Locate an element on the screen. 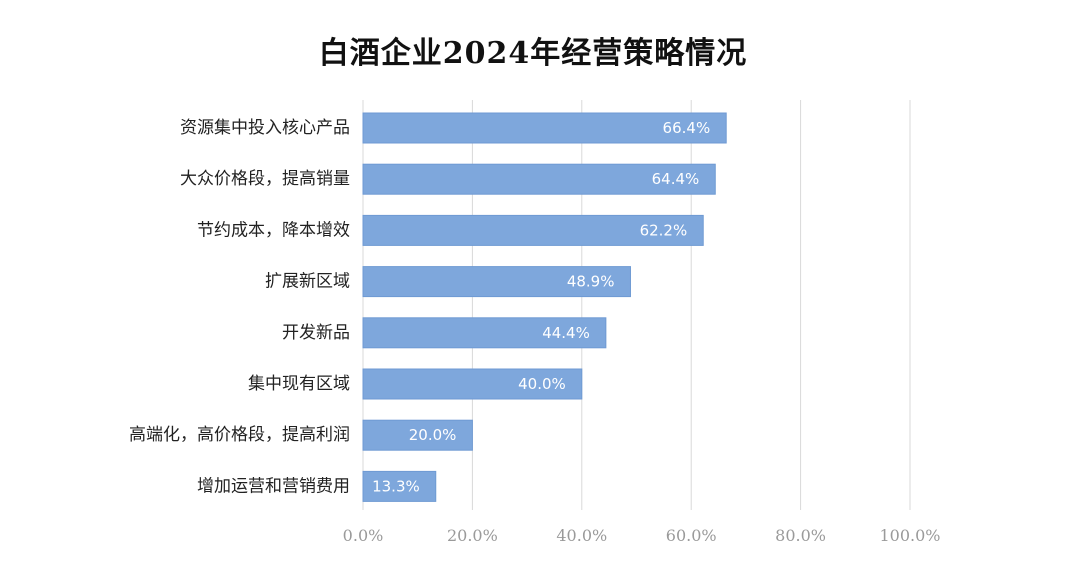 This screenshot has width=1066, height=571. data-label: 40.0% is located at coordinates (542, 384).